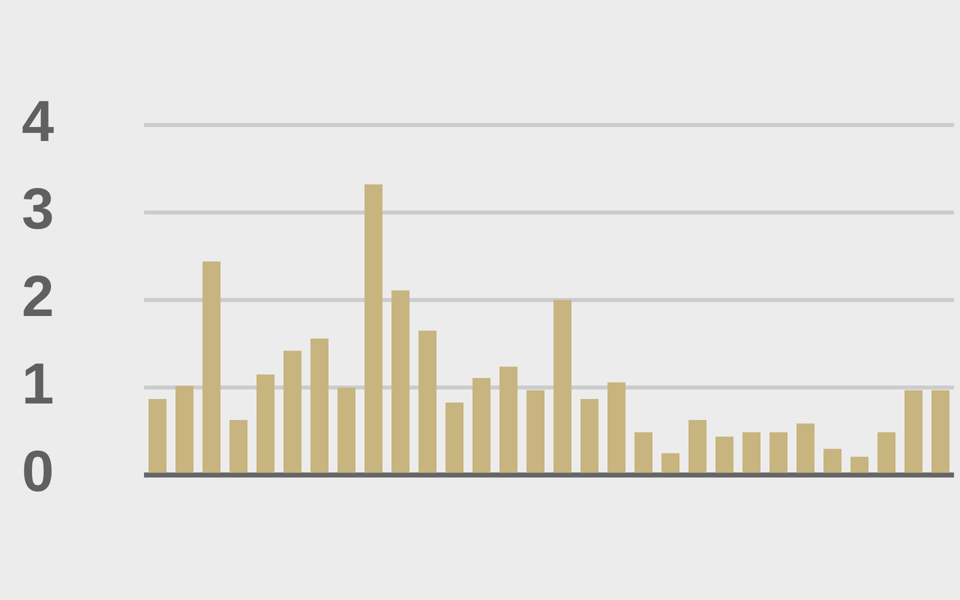 This screenshot has height=600, width=960. Describe the element at coordinates (38, 471) in the screenshot. I see `y-tick-label: 0` at that location.